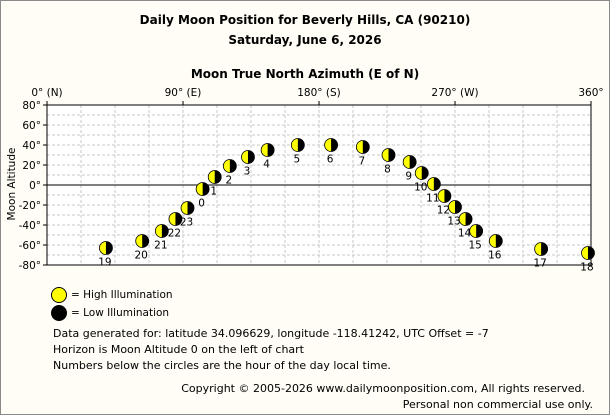 The height and width of the screenshot is (415, 610). What do you see at coordinates (213, 192) in the screenshot?
I see `hour-label: 1` at bounding box center [213, 192].